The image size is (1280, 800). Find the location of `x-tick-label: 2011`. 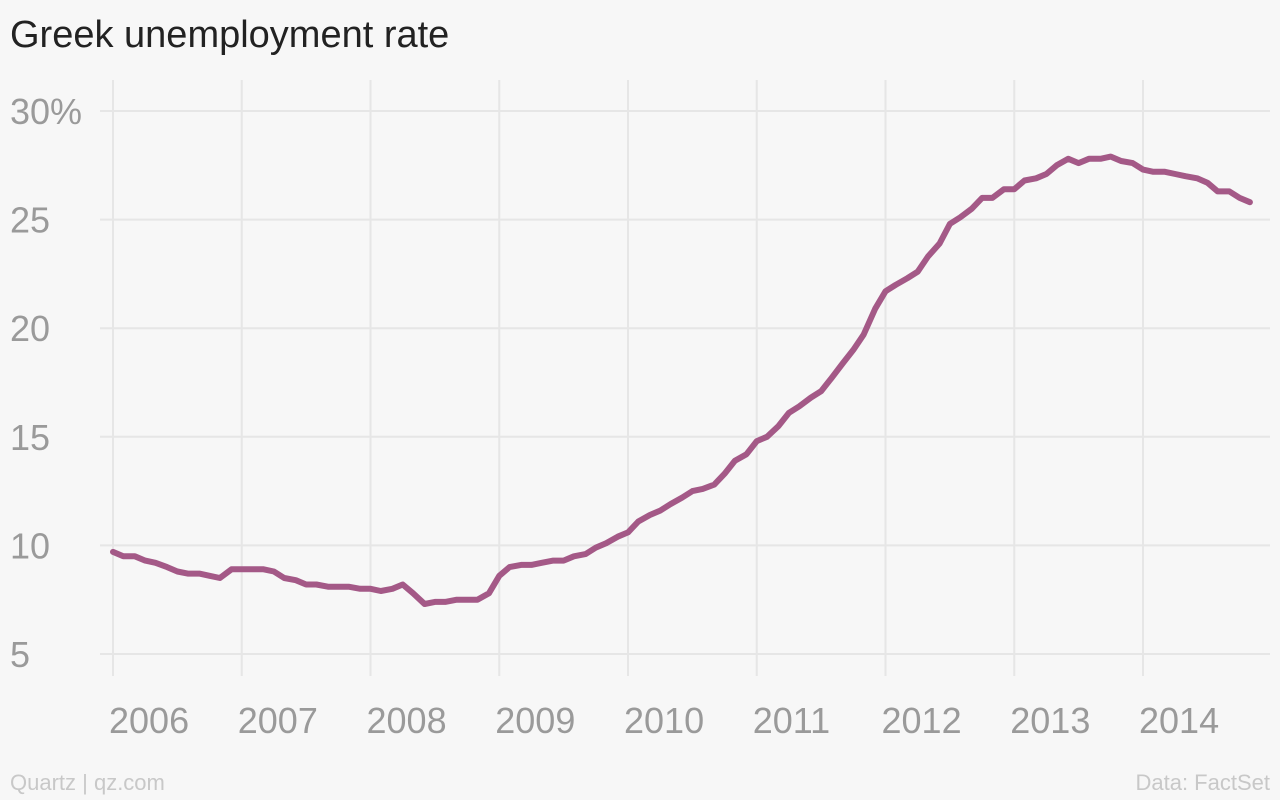

x-tick-label: 2011 is located at coordinates (791, 720).